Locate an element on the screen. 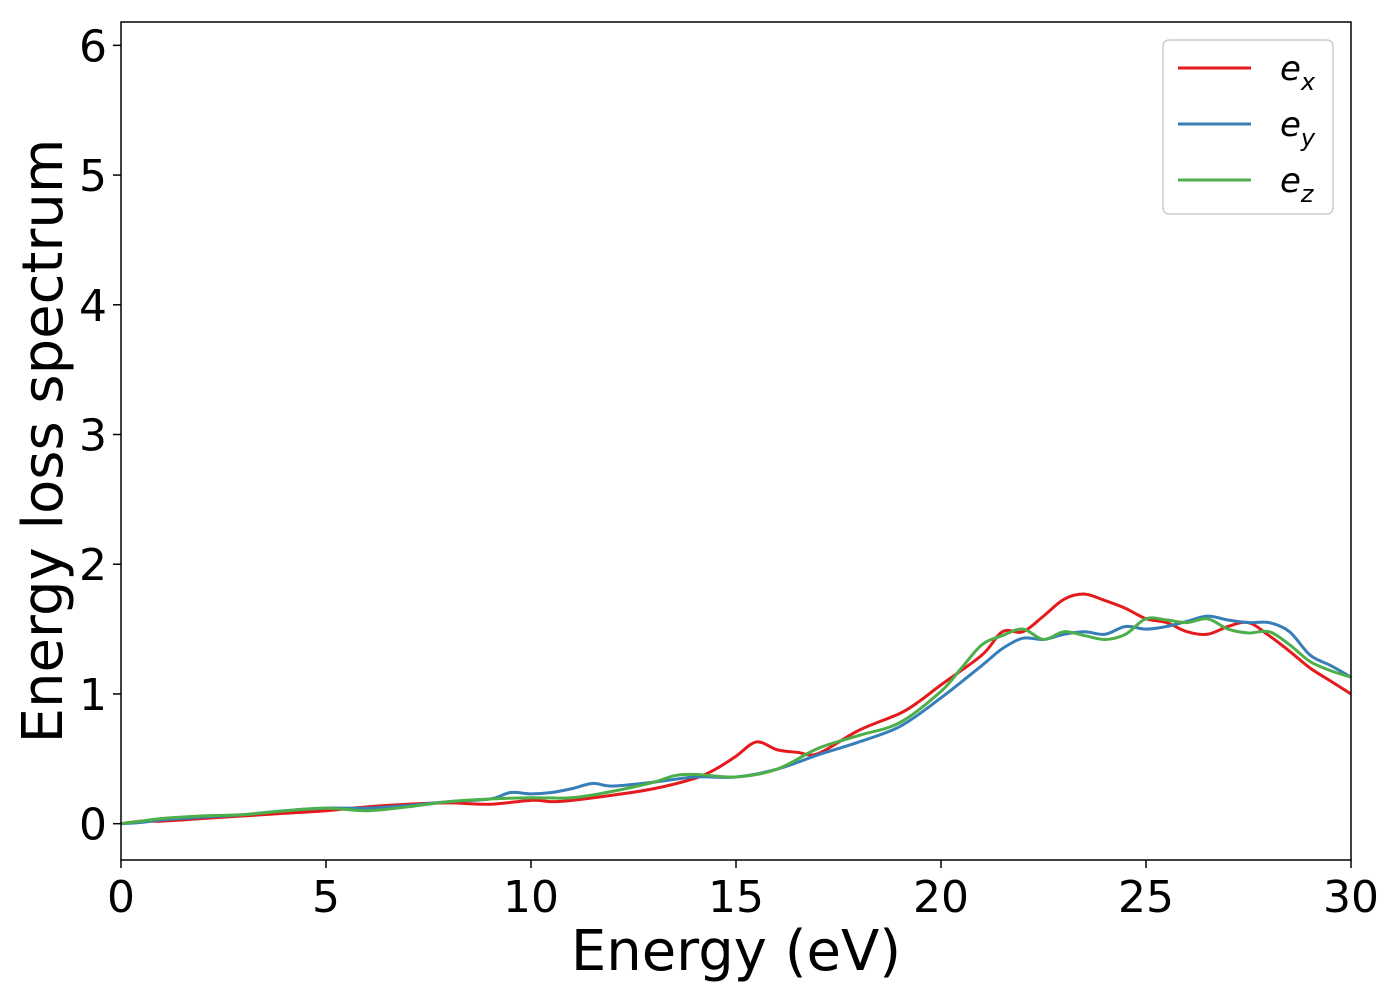 The width and height of the screenshot is (1400, 1000). legend-label-e-z: ez is located at coordinates (1297, 184).